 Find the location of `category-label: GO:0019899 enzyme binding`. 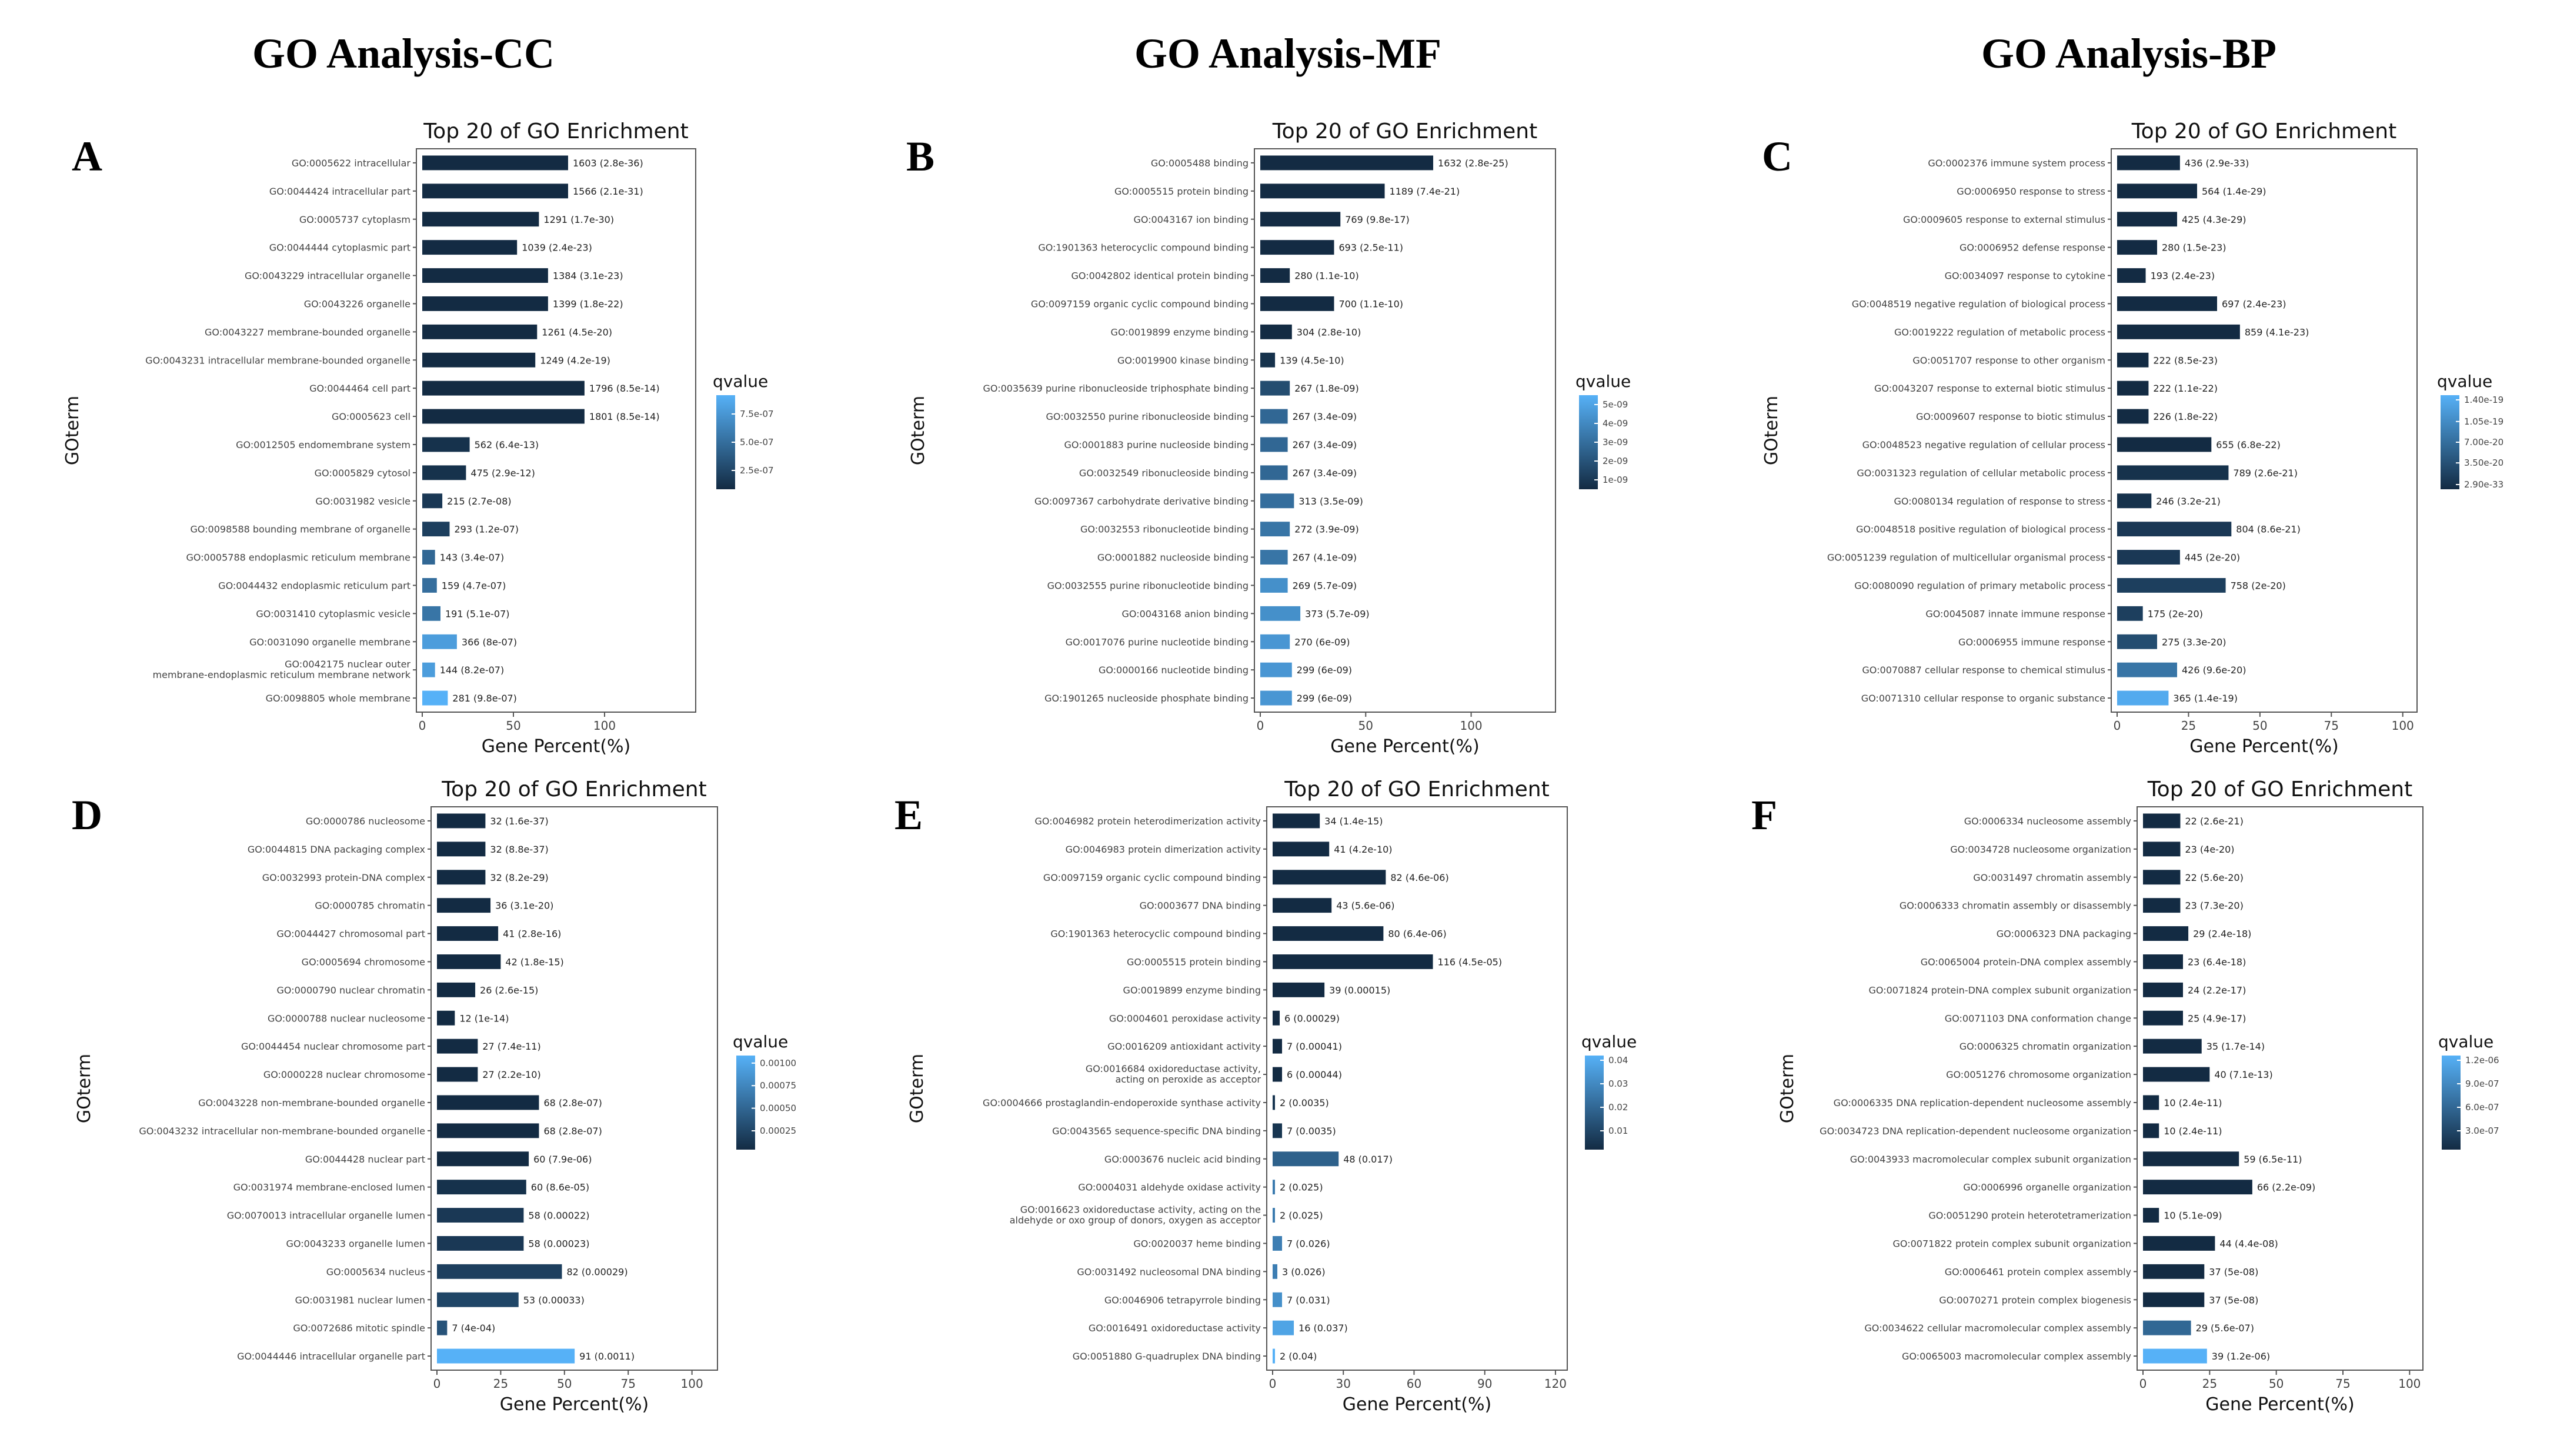

category-label: GO:0019899 enzyme binding is located at coordinates (1180, 332).